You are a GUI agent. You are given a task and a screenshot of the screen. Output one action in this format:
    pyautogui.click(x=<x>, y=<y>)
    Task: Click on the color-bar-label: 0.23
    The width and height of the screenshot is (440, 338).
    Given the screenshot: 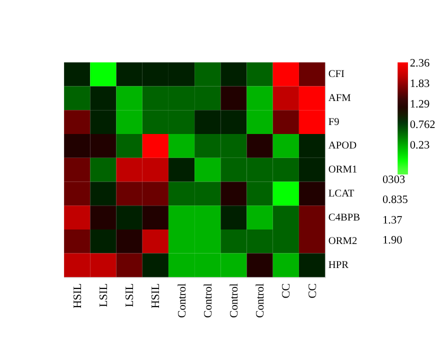 What is the action you would take?
    pyautogui.click(x=420, y=145)
    